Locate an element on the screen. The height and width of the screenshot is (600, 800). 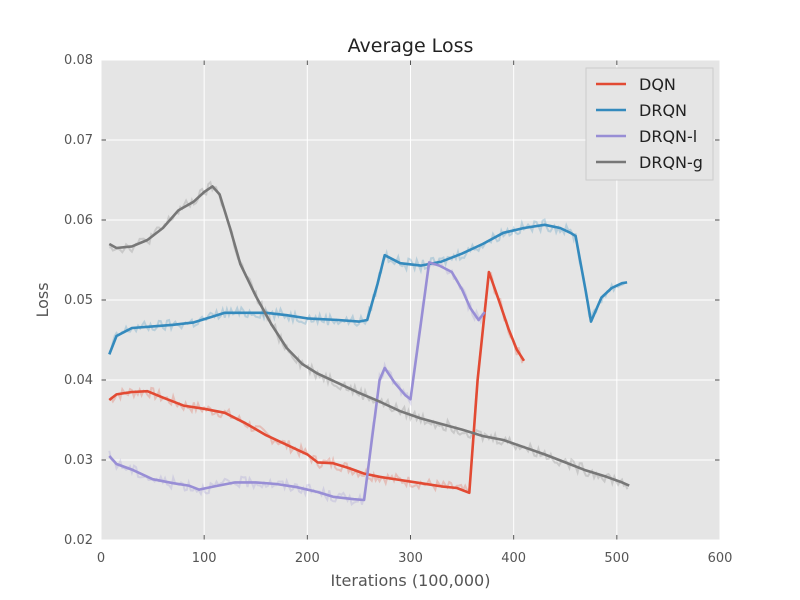
x-tick-label: 300 is located at coordinates (410, 558).